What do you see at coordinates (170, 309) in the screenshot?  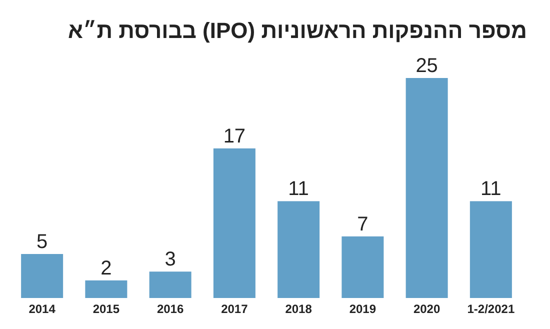 I see `x-tick-label: 2016` at bounding box center [170, 309].